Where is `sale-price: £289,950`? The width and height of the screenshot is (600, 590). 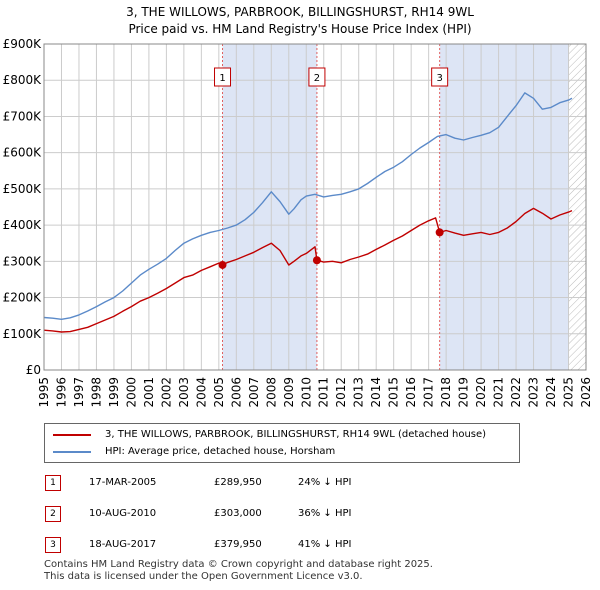
sale-price: £289,950 is located at coordinates (238, 482).